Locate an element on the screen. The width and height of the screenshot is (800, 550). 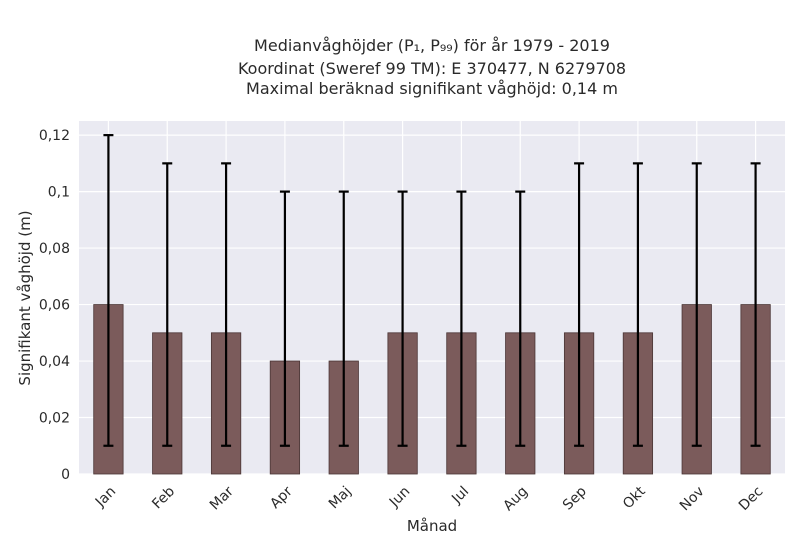
x-tick-label: Dec is located at coordinates (751, 499).